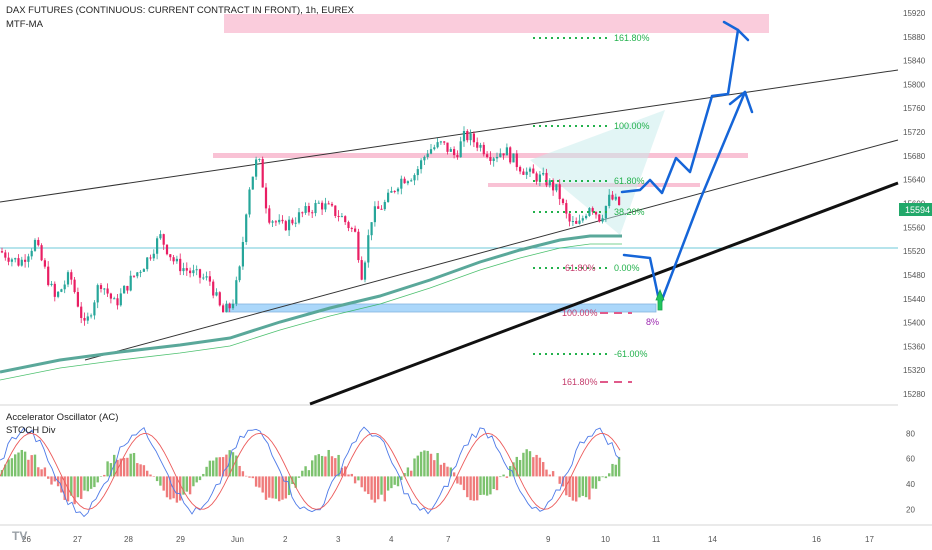 The image size is (932, 550). Describe the element at coordinates (25, 24) in the screenshot. I see `indicator-label: MTF-MA` at that location.